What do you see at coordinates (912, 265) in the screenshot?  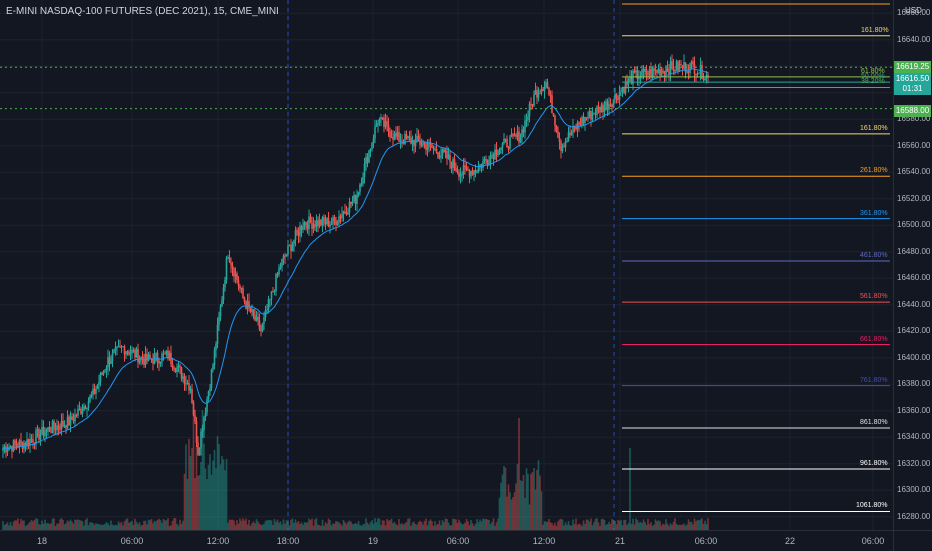 I see `price-scale` at bounding box center [912, 265].